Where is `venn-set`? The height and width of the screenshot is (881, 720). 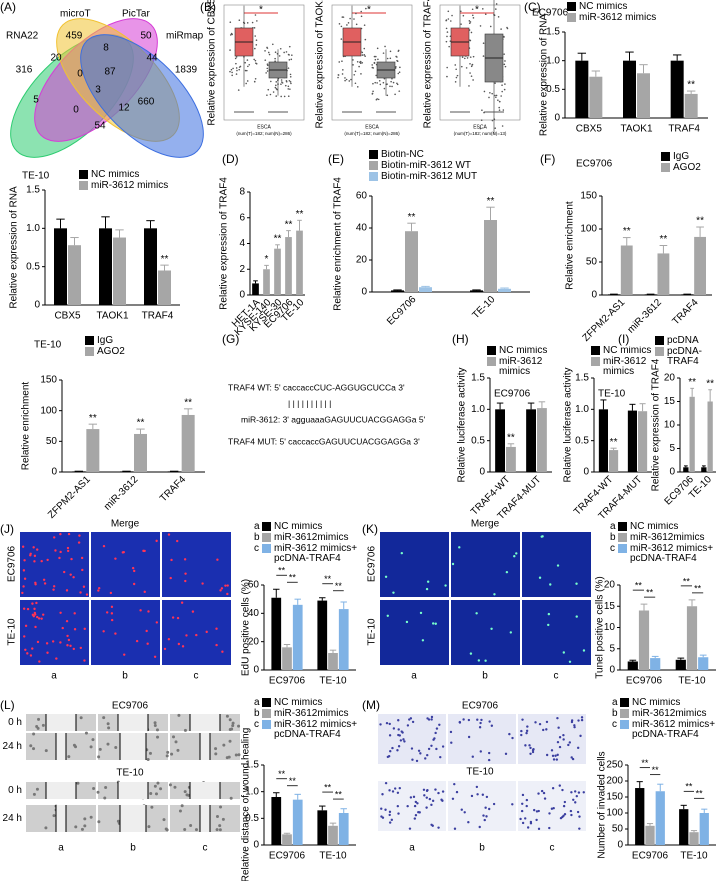
venn-set is located at coordinates (142, 96).